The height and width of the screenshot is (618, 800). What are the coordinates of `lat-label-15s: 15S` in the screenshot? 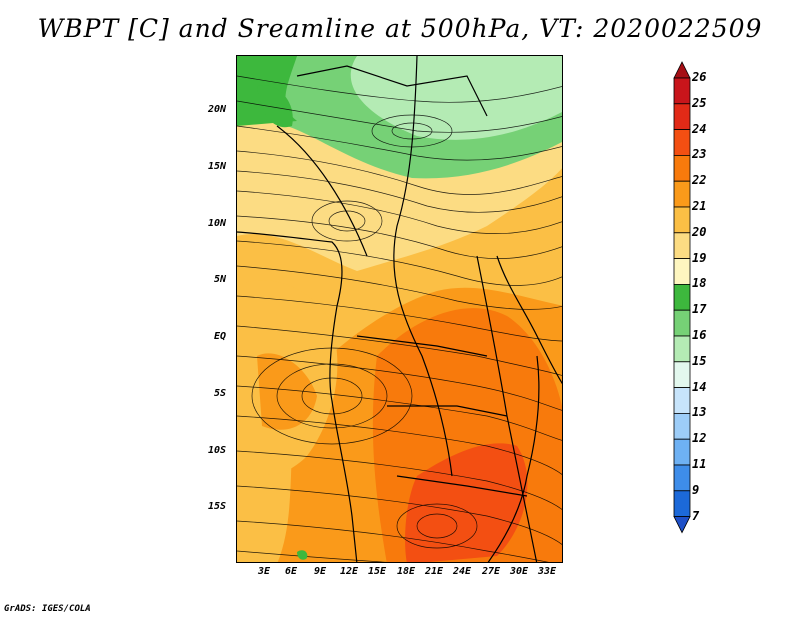 It's located at (216, 506).